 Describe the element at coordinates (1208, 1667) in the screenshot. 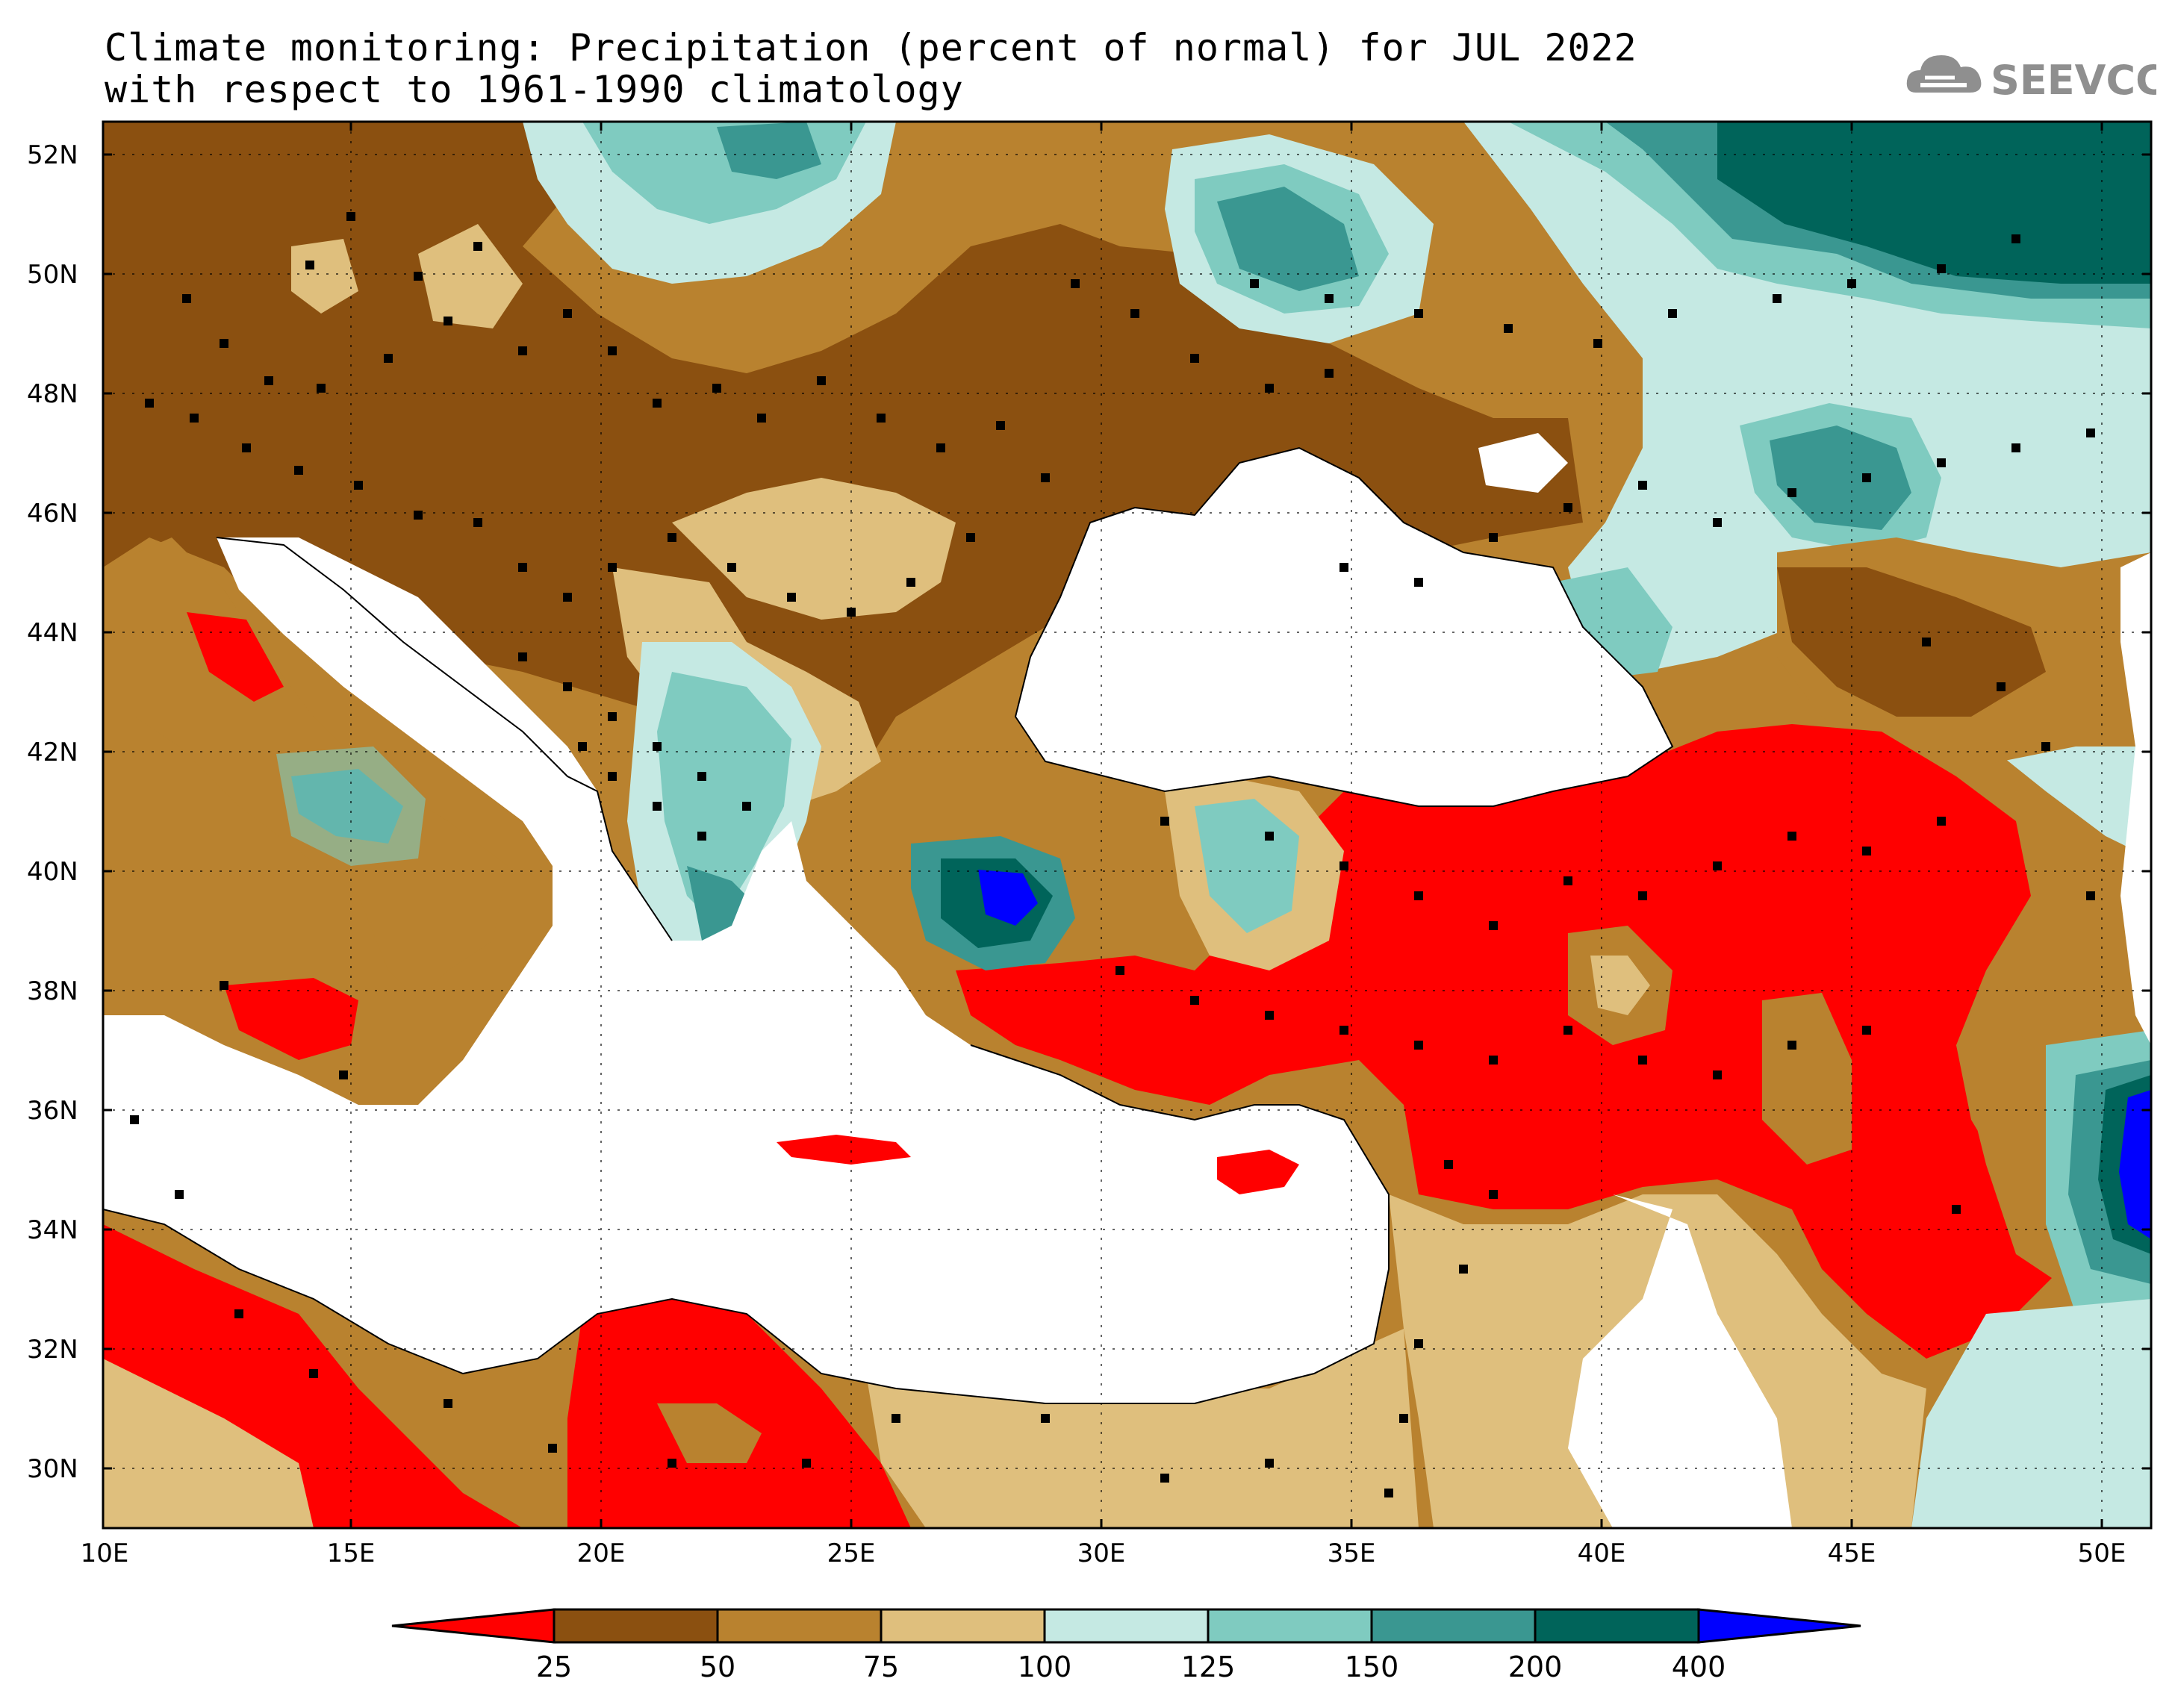

I see `colorbar-tick-label: 125` at that location.